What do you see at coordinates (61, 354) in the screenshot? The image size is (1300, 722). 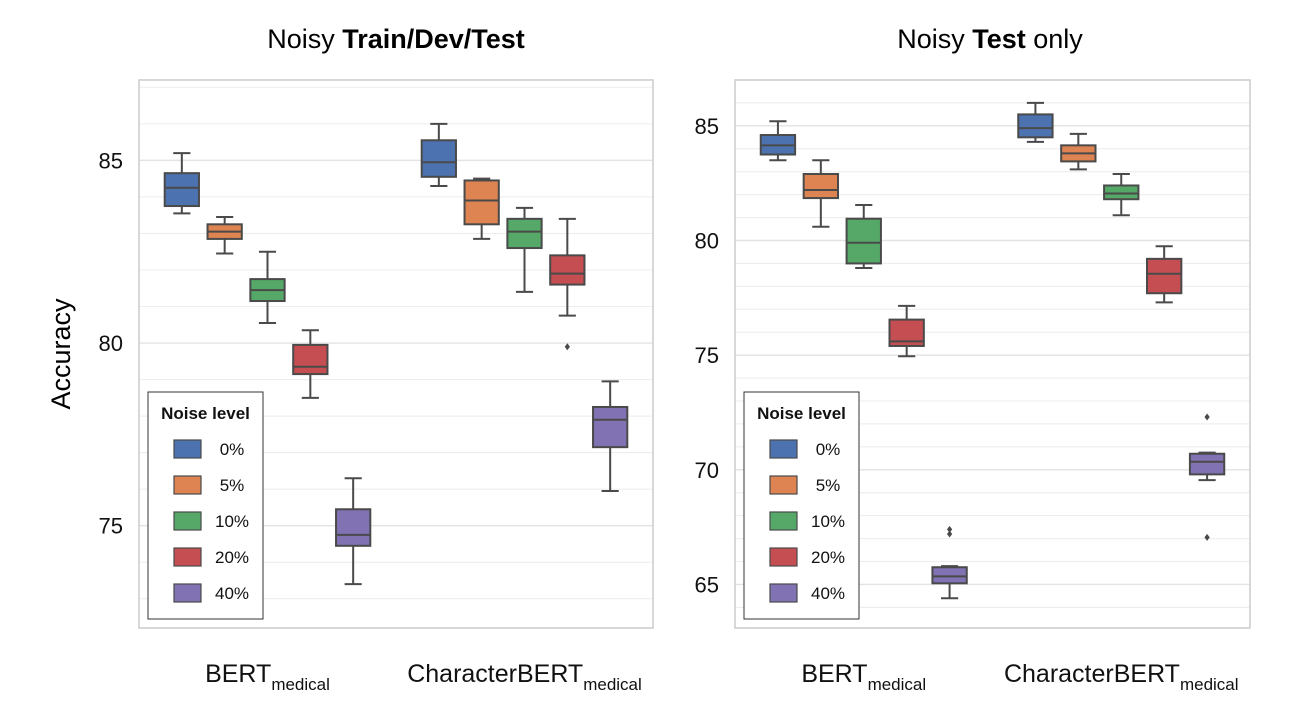 I see `y-axis-label: Accuracy` at bounding box center [61, 354].